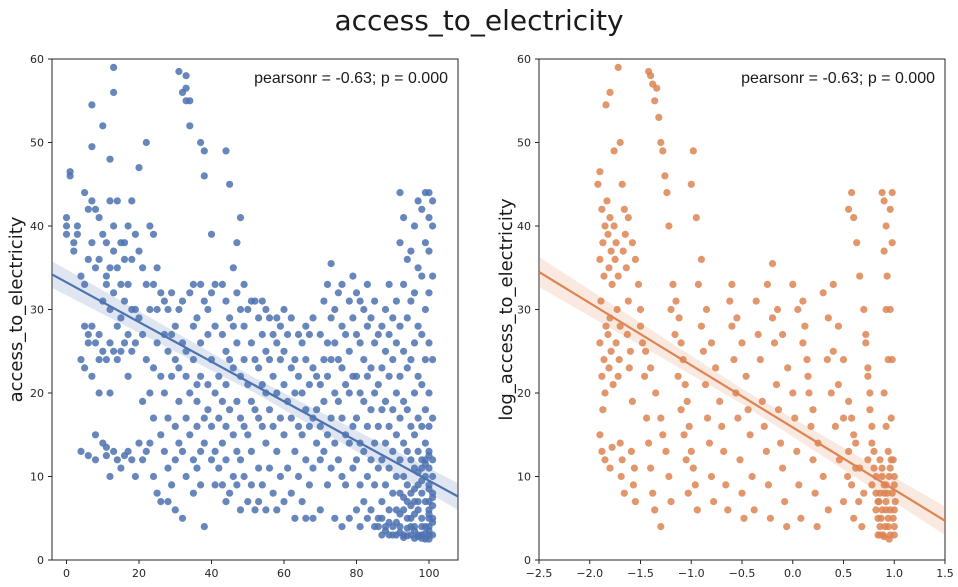 The image size is (958, 587). Describe the element at coordinates (524, 393) in the screenshot. I see `y-tick-label: 20` at that location.